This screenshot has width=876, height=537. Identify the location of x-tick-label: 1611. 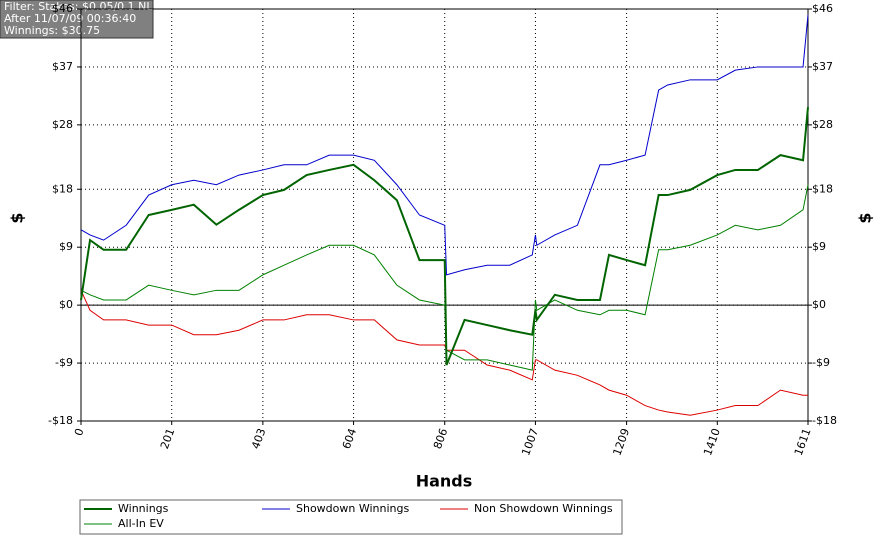
(803, 442).